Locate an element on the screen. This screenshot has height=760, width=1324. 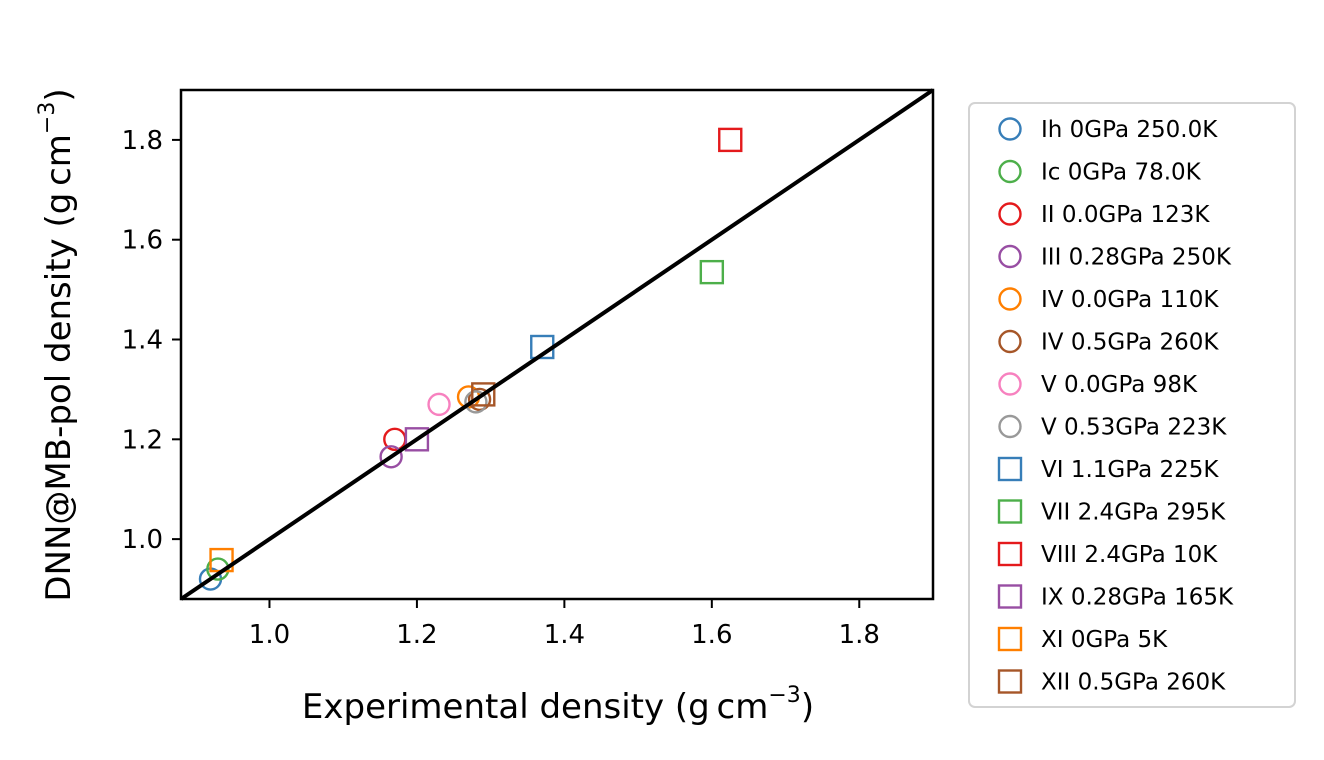
x-tick-label: 1.0 is located at coordinates (269, 635).